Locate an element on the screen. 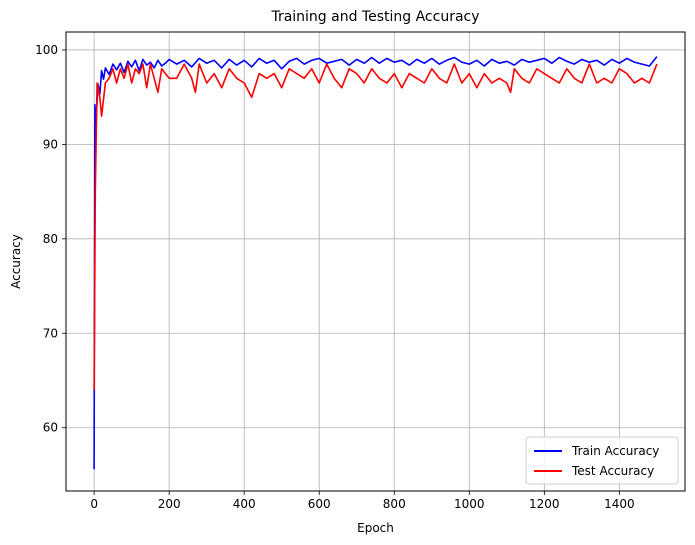 The height and width of the screenshot is (545, 695). legend: Train Accuracy Test Accuracy is located at coordinates (602, 460).